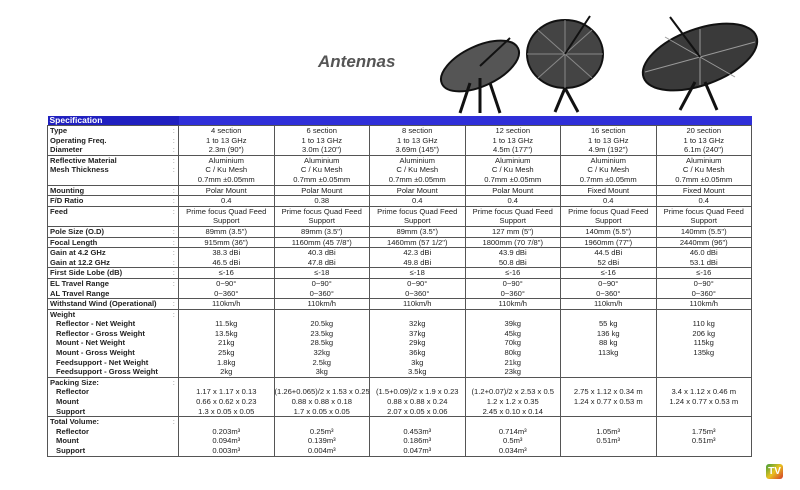 The image size is (800, 490). Describe the element at coordinates (417, 150) in the screenshot. I see `cell-value: 3.69m (145")` at that location.